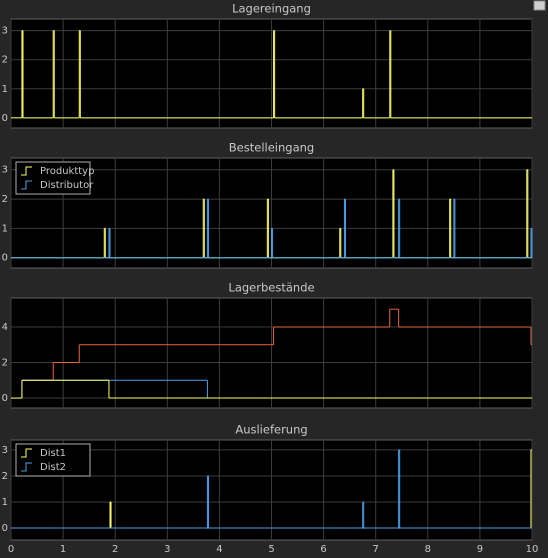 The height and width of the screenshot is (558, 548). What do you see at coordinates (115, 549) in the screenshot?
I see `x-tick-label: 2` at bounding box center [115, 549].